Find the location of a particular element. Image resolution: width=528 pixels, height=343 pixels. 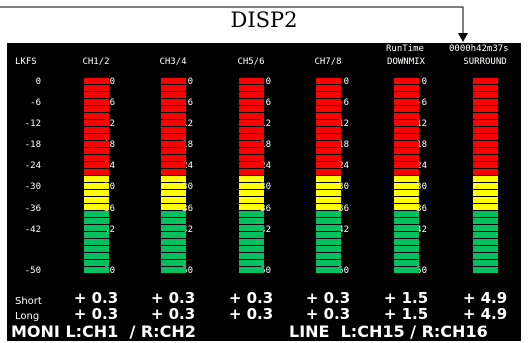

short-row-label: Short is located at coordinates (28, 301).